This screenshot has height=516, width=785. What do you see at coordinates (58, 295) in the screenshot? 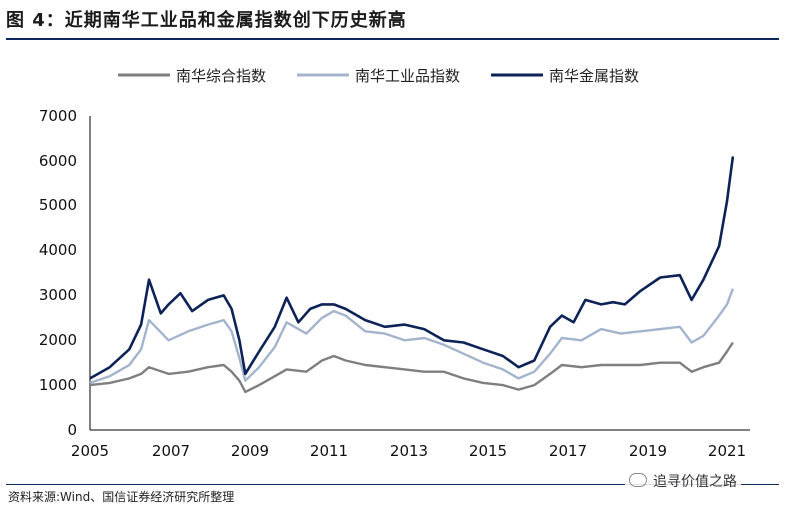
I see `y-tick-label: 3000` at bounding box center [58, 295].